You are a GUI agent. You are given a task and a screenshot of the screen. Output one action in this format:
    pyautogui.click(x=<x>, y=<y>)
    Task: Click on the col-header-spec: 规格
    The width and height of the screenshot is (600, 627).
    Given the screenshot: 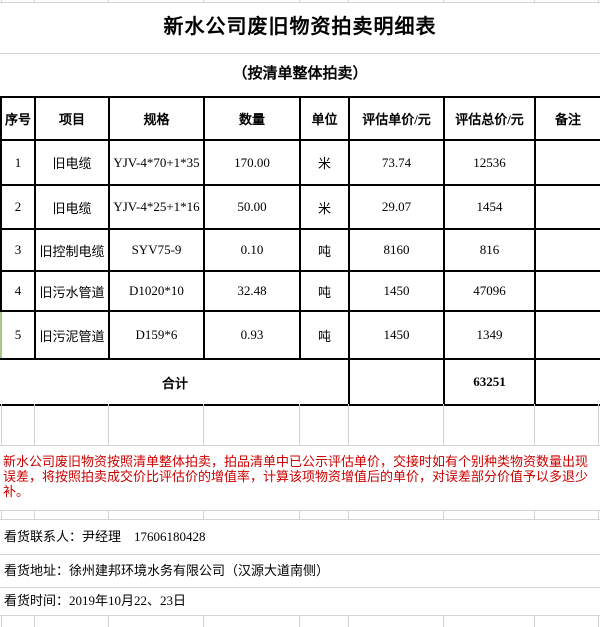 What is the action you would take?
    pyautogui.click(x=156, y=118)
    